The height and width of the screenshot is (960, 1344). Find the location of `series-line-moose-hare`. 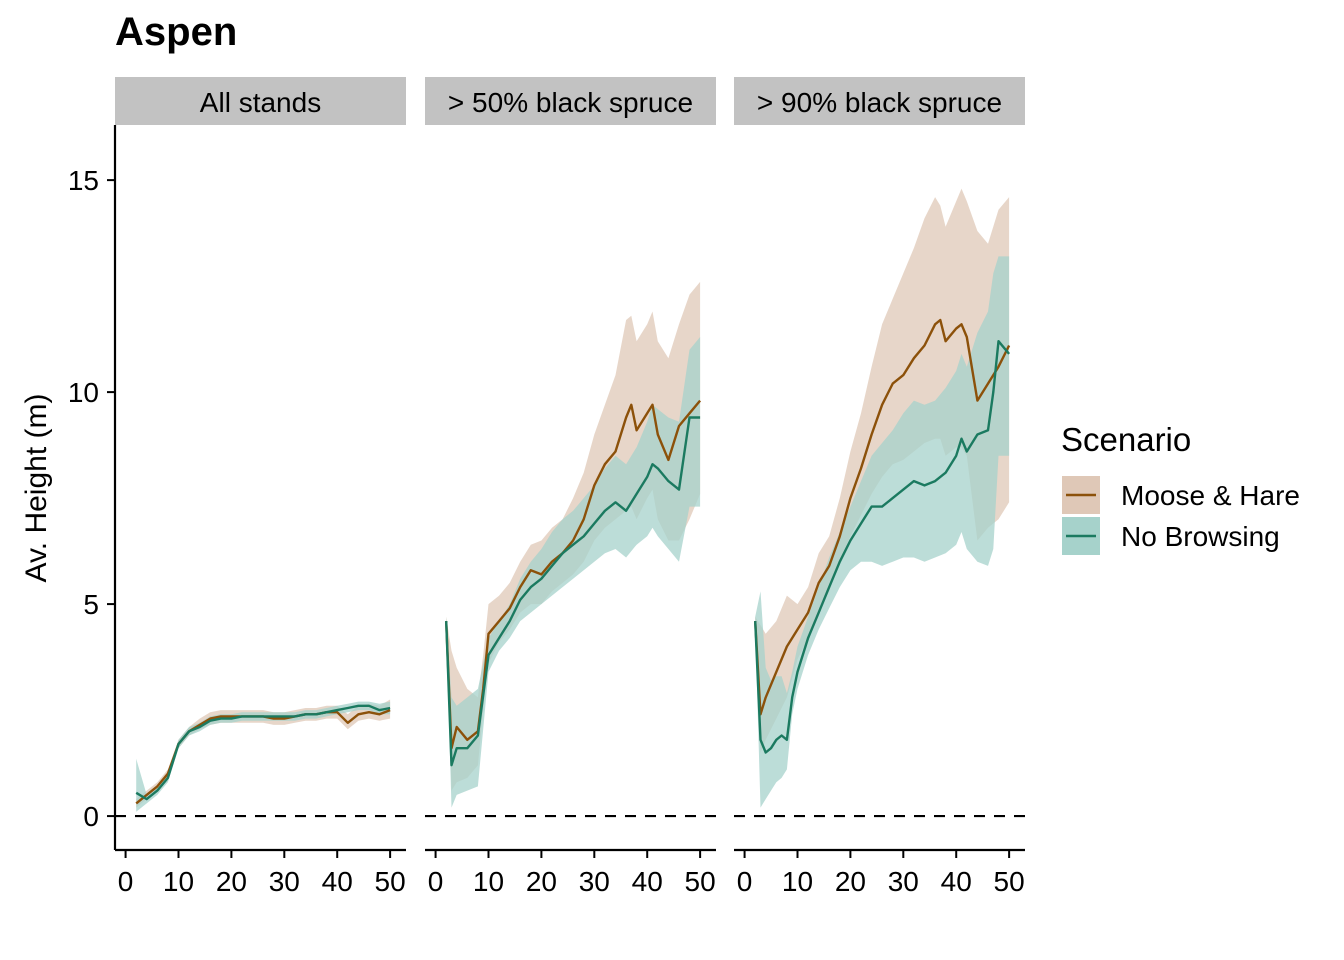

series-line-moose-hare is located at coordinates (882, 517).